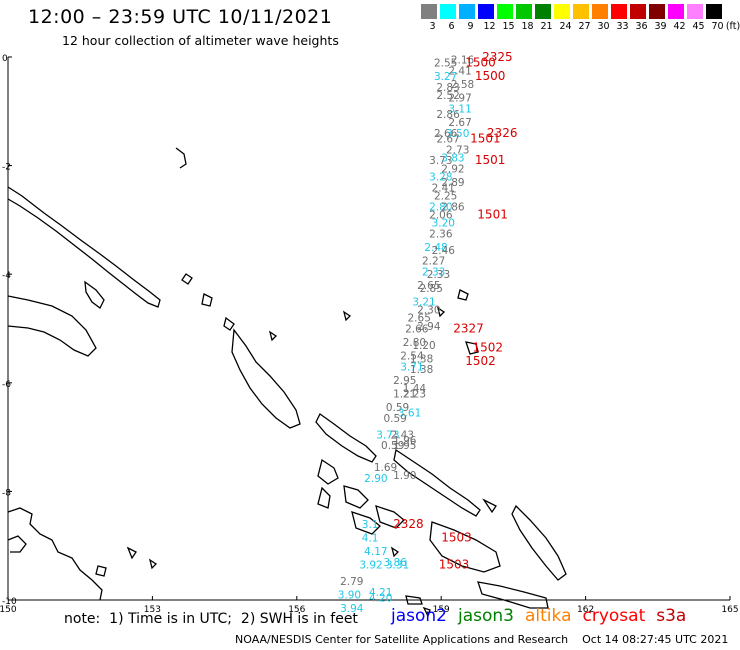 The height and width of the screenshot is (650, 740). Describe the element at coordinates (404, 381) in the screenshot. I see `wave-height-label: 2.95` at that location.